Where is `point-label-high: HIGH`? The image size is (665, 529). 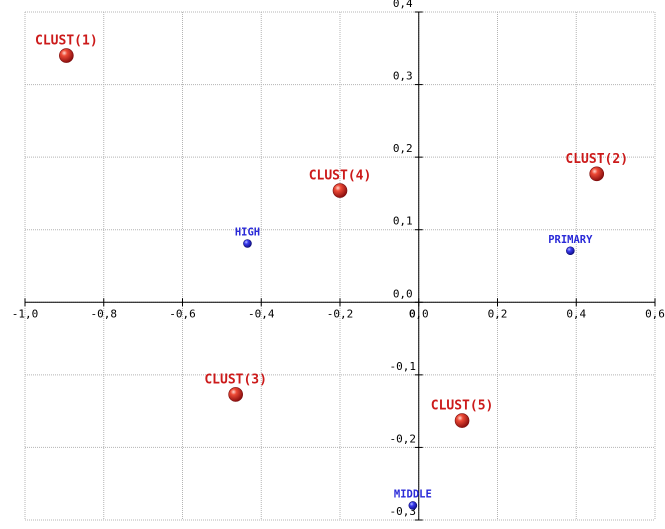
point-label-high: HIGH is located at coordinates (247, 233).